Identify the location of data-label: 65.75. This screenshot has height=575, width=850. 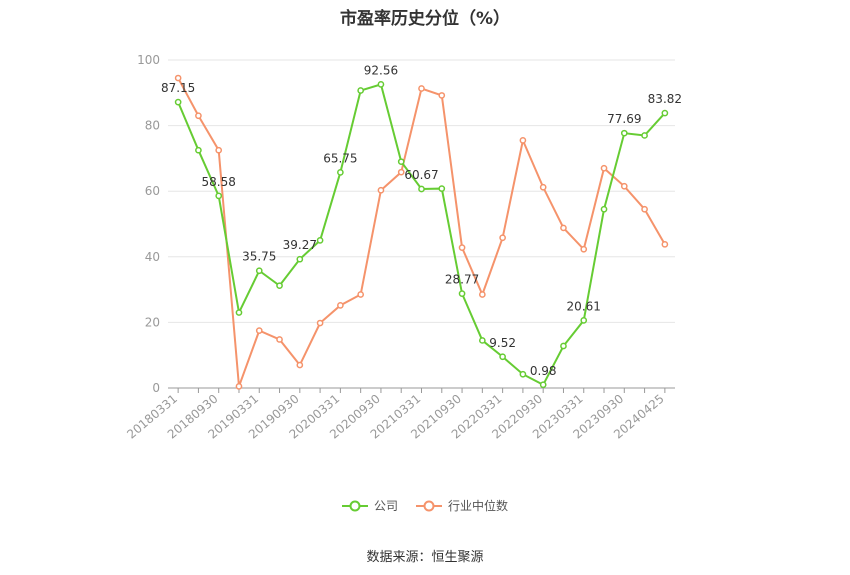
(340, 158).